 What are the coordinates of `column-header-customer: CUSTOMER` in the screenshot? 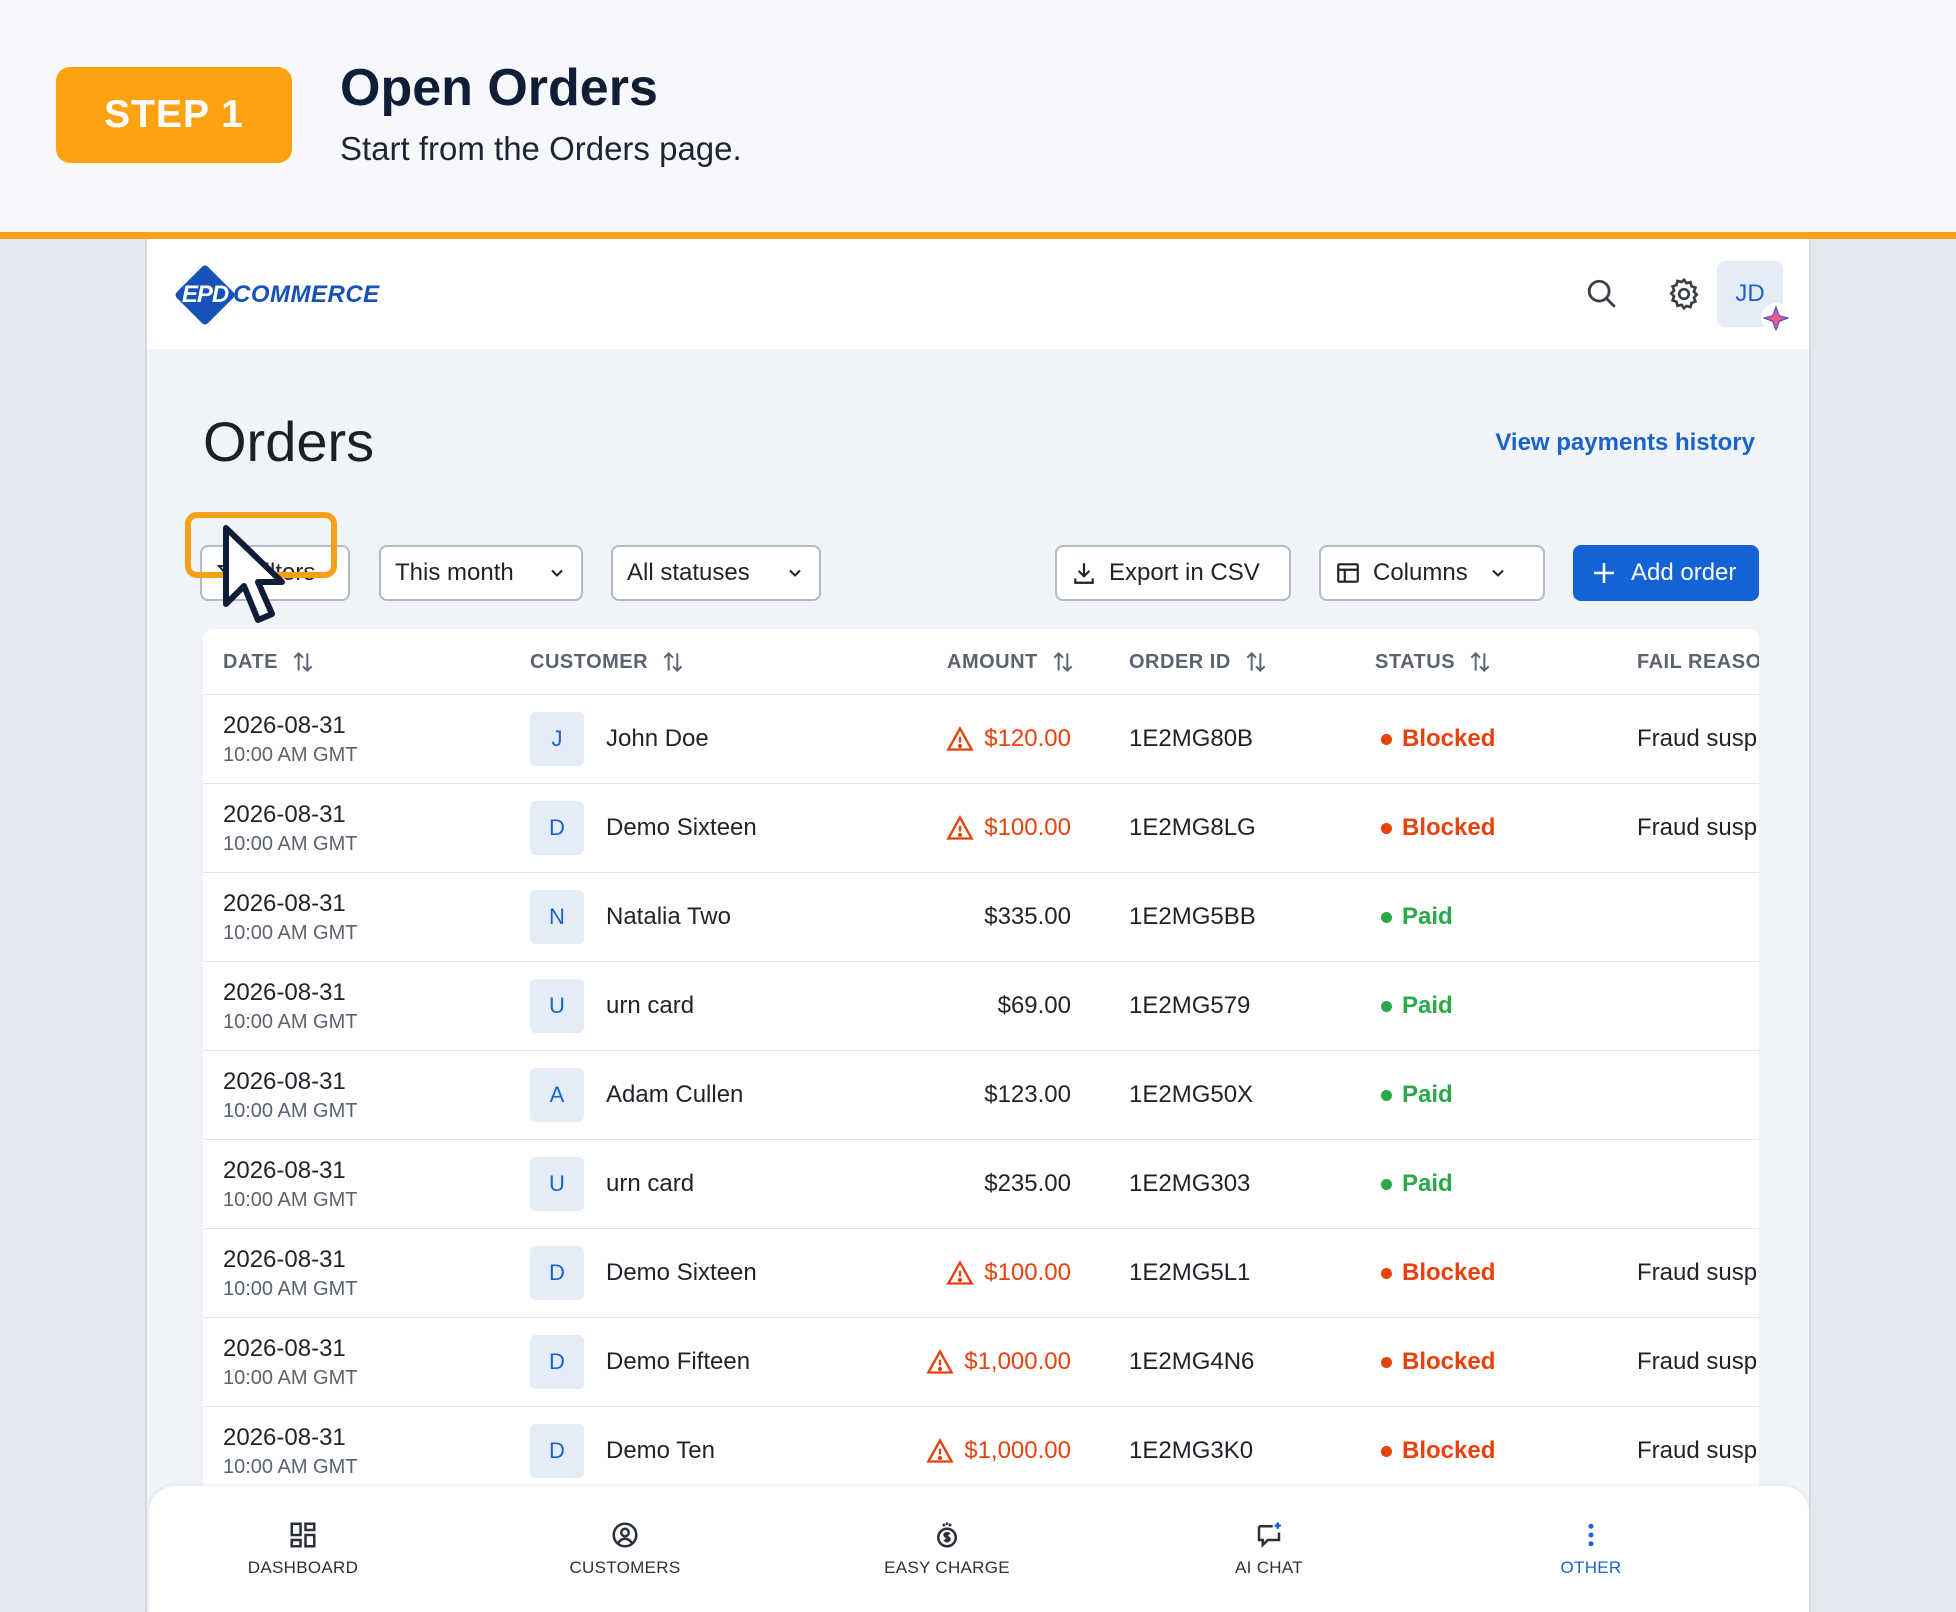 It's located at (608, 662).